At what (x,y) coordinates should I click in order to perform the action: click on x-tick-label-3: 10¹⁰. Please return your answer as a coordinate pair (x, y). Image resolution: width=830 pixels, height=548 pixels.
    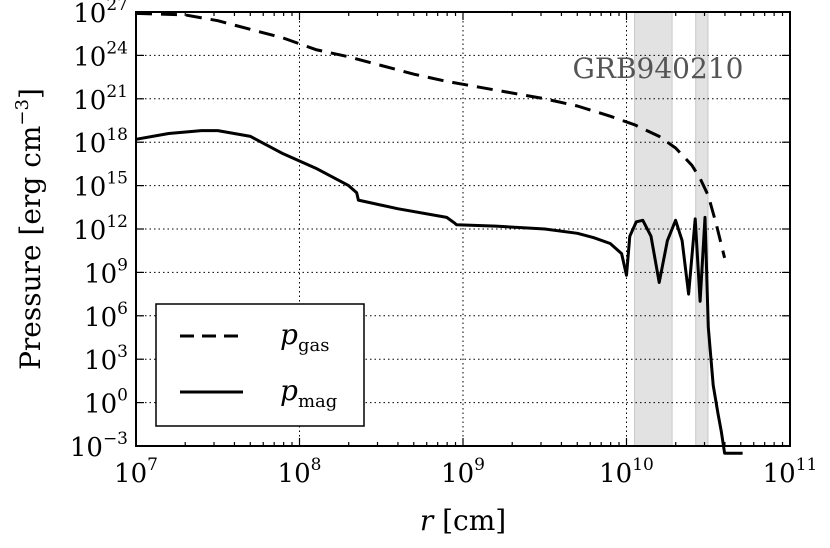
    Looking at the image, I should click on (626, 472).